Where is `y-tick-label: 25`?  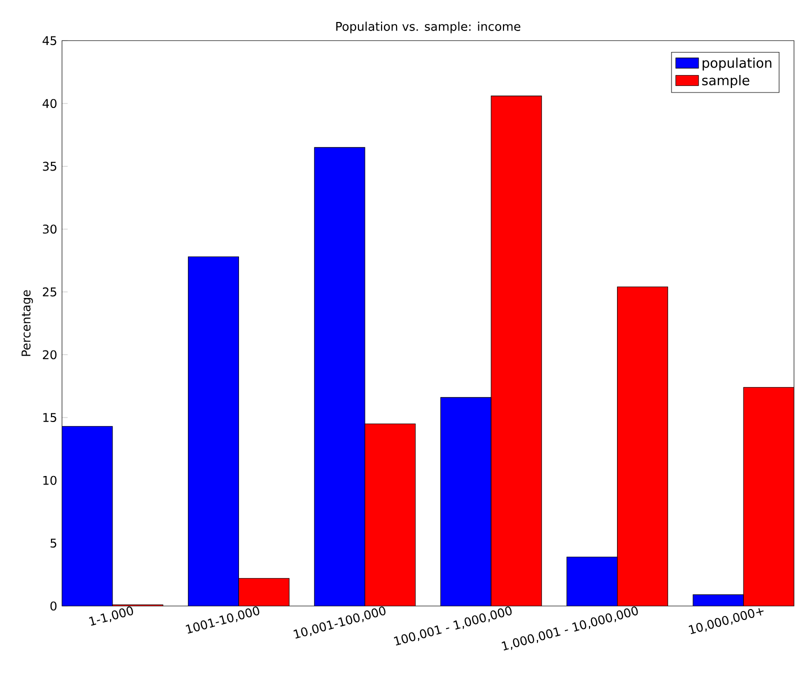 y-tick-label: 25 is located at coordinates (49, 291).